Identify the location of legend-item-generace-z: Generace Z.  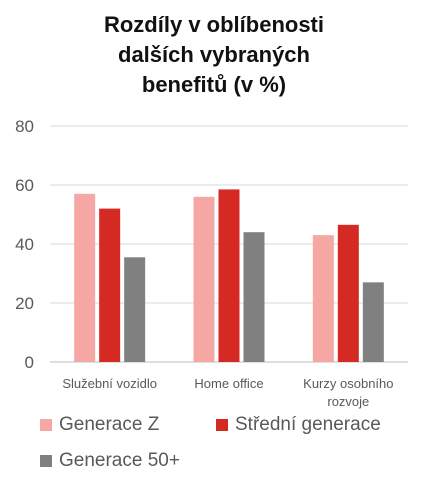
(99, 425).